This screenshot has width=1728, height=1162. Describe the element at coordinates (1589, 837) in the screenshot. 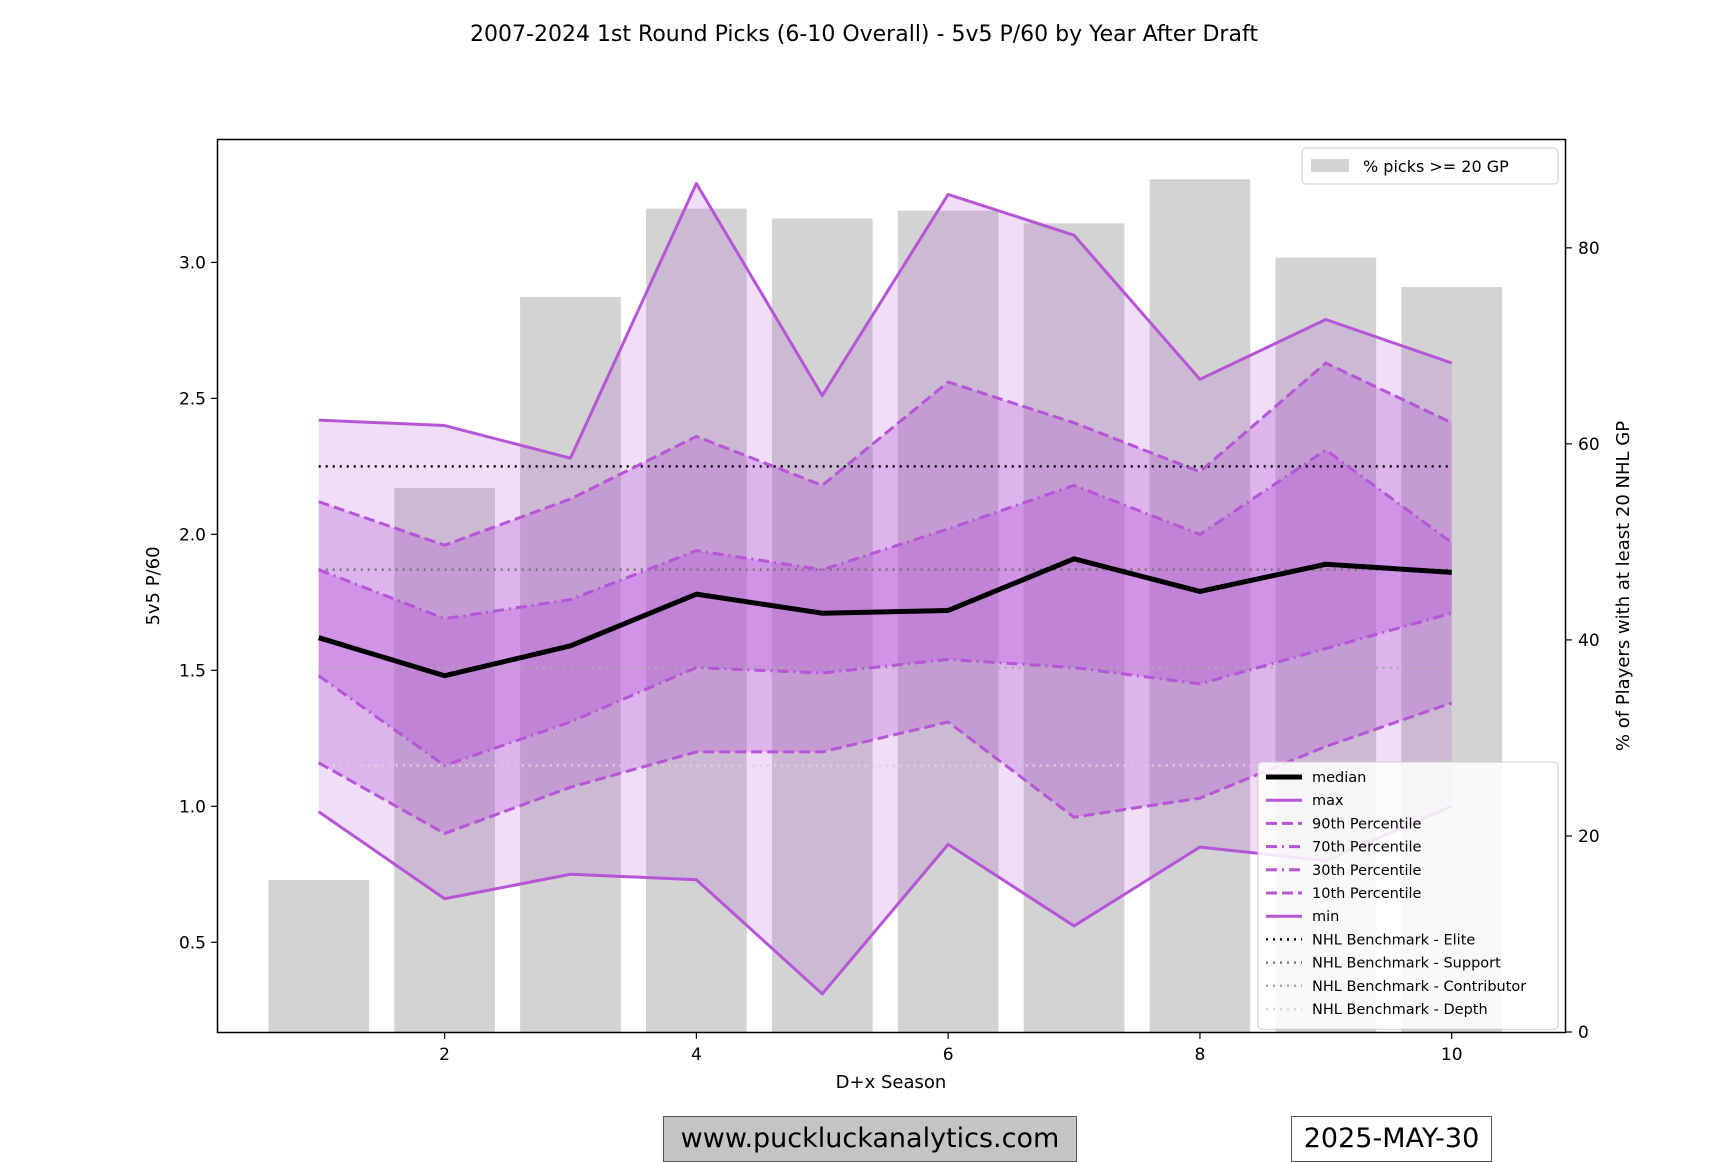

I see `y2-tick-label: 20` at that location.